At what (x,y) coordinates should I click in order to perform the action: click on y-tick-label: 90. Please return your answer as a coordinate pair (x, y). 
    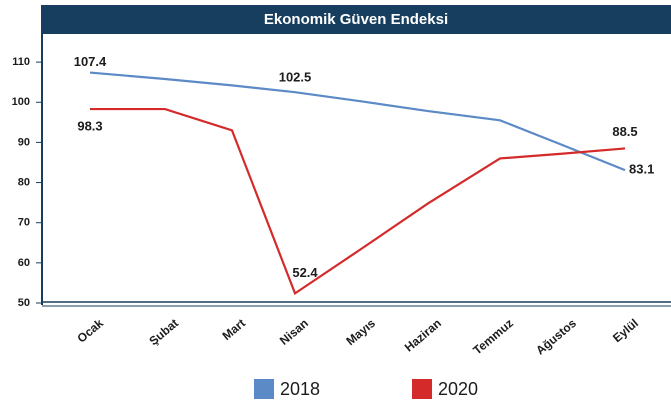
    Looking at the image, I should click on (24, 142).